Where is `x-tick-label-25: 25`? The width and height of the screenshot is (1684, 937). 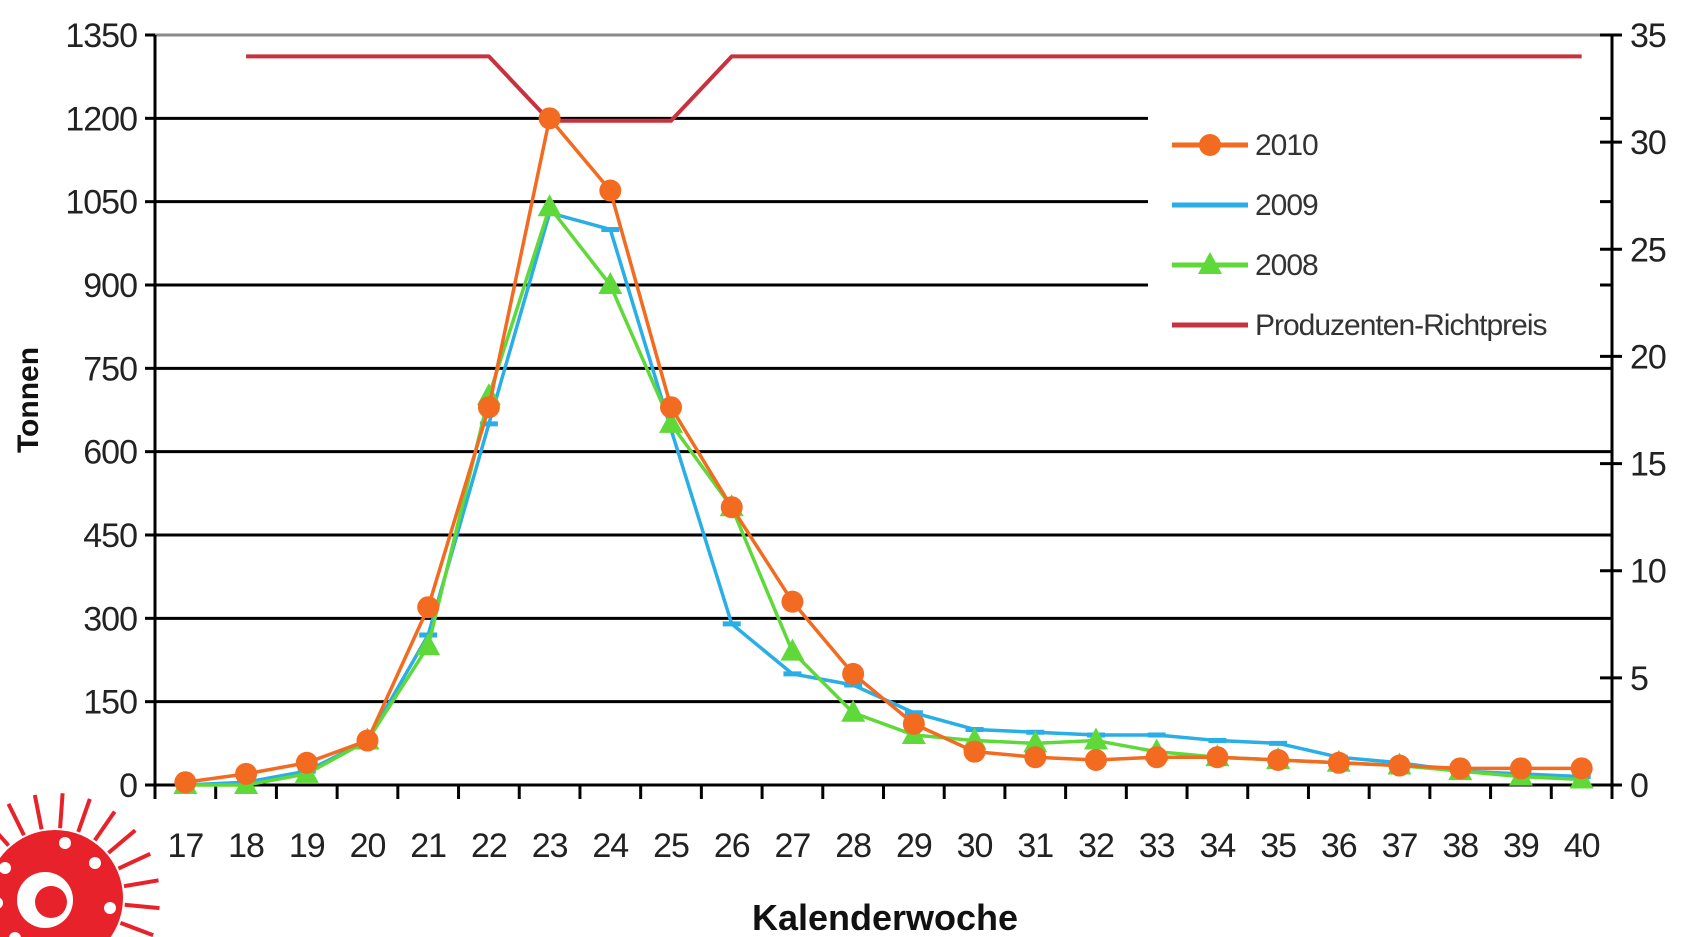
x-tick-label-25: 25 is located at coordinates (671, 846).